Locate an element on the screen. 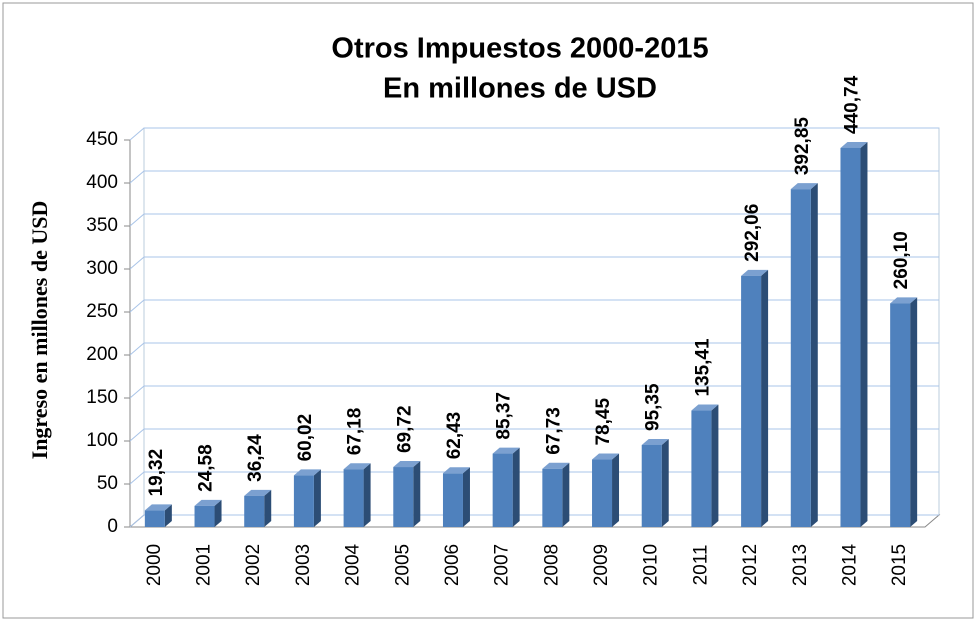  y-axis-label: Ingreso en millones de USD is located at coordinates (39, 330).